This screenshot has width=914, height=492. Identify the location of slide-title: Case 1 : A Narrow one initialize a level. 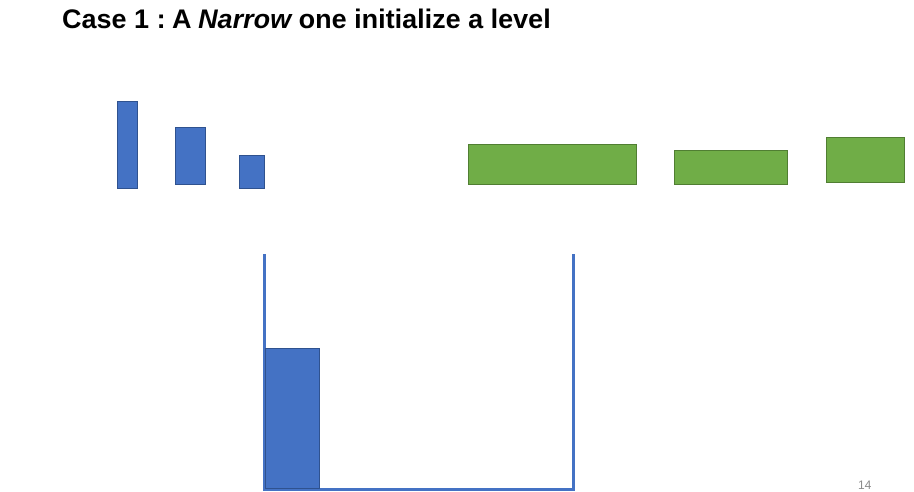
(306, 19).